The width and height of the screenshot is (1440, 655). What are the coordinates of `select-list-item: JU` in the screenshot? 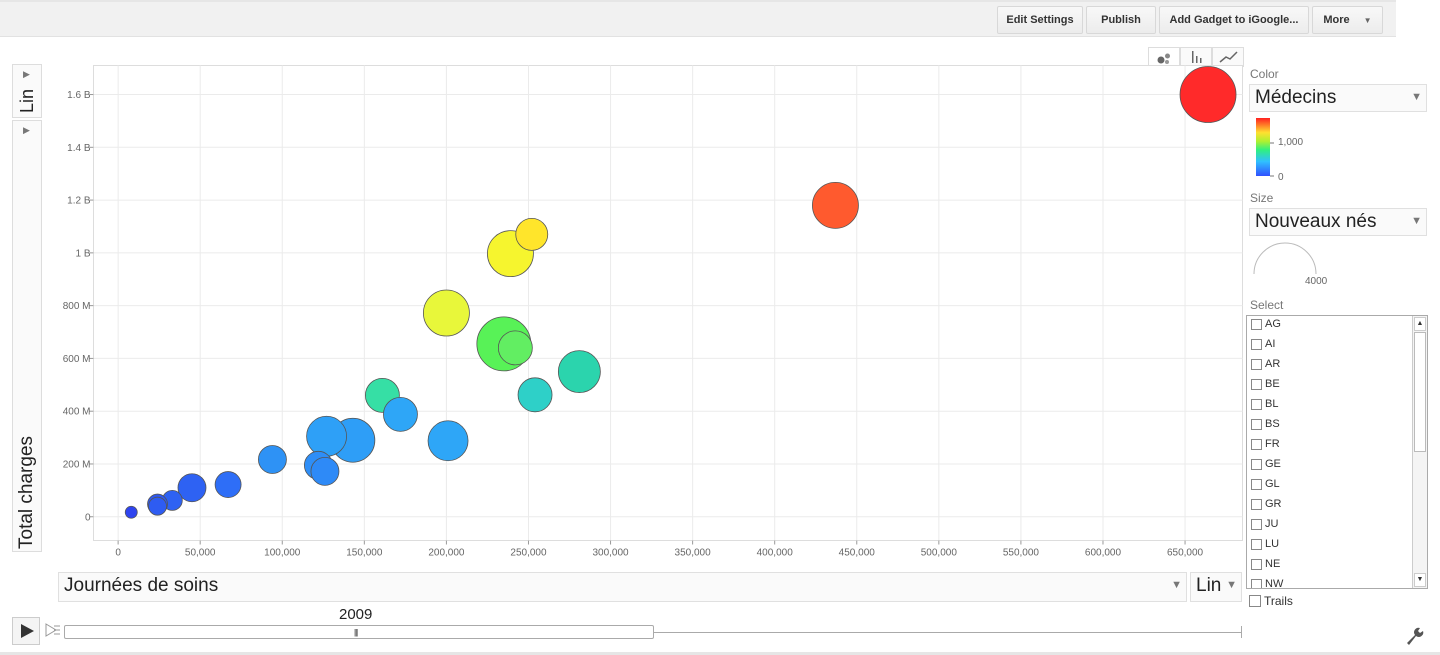 It's located at (1264, 528).